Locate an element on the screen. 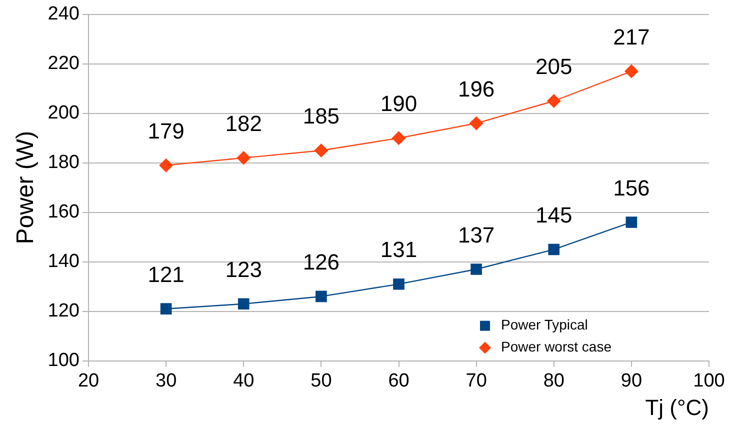 Image resolution: width=739 pixels, height=426 pixels. data-label: 179 is located at coordinates (166, 131).